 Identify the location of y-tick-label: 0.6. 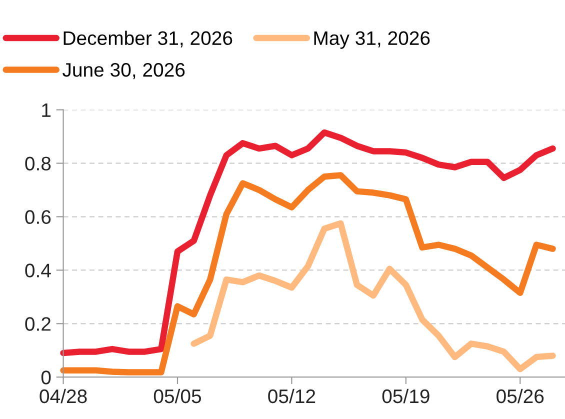
(38, 217).